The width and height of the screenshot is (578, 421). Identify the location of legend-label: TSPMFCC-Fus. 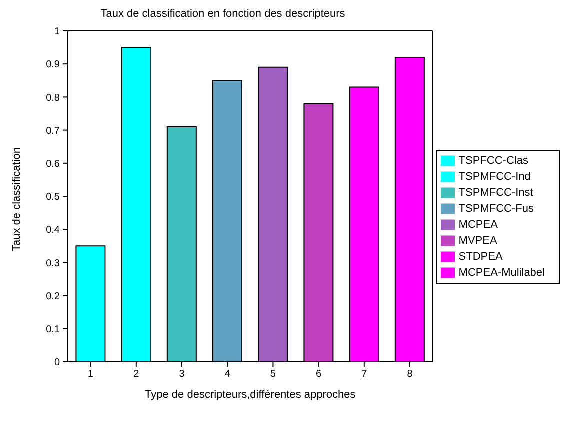
(496, 209).